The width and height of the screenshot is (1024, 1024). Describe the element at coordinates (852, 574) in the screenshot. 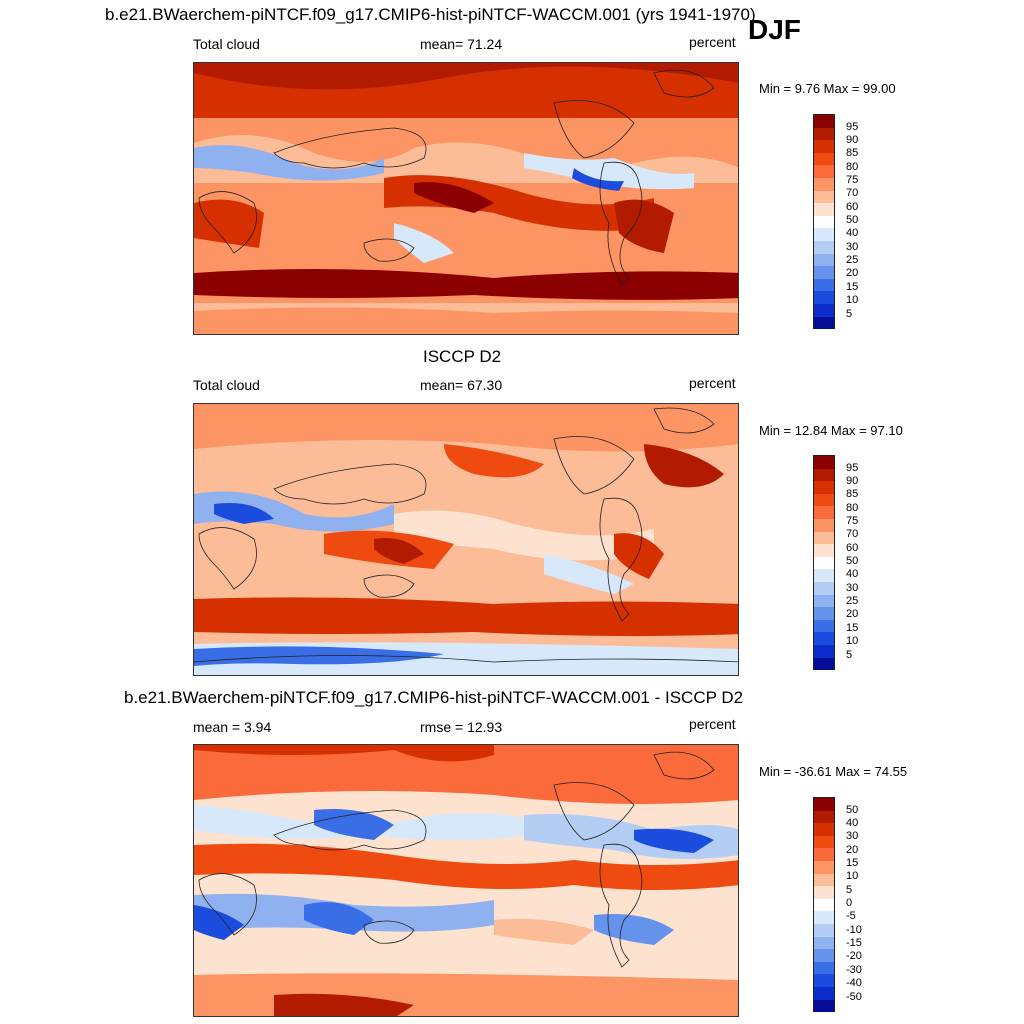

I see `panel2-tick: 40` at that location.